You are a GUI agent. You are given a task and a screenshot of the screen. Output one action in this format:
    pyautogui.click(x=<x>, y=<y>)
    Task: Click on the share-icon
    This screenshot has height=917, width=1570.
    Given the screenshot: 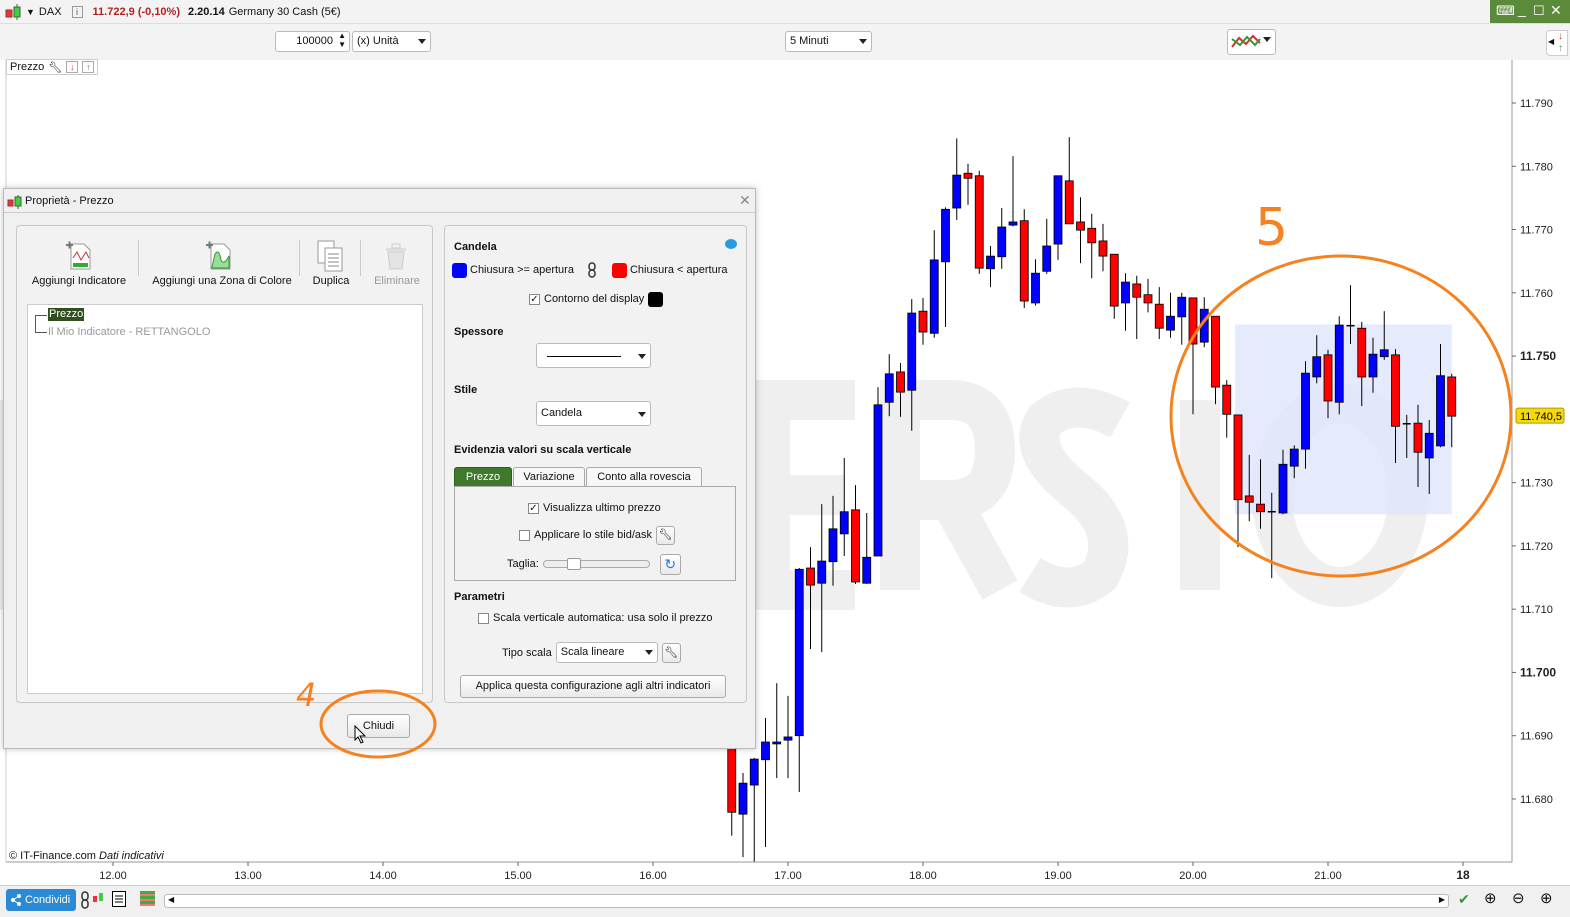 What is the action you would take?
    pyautogui.click(x=16, y=900)
    